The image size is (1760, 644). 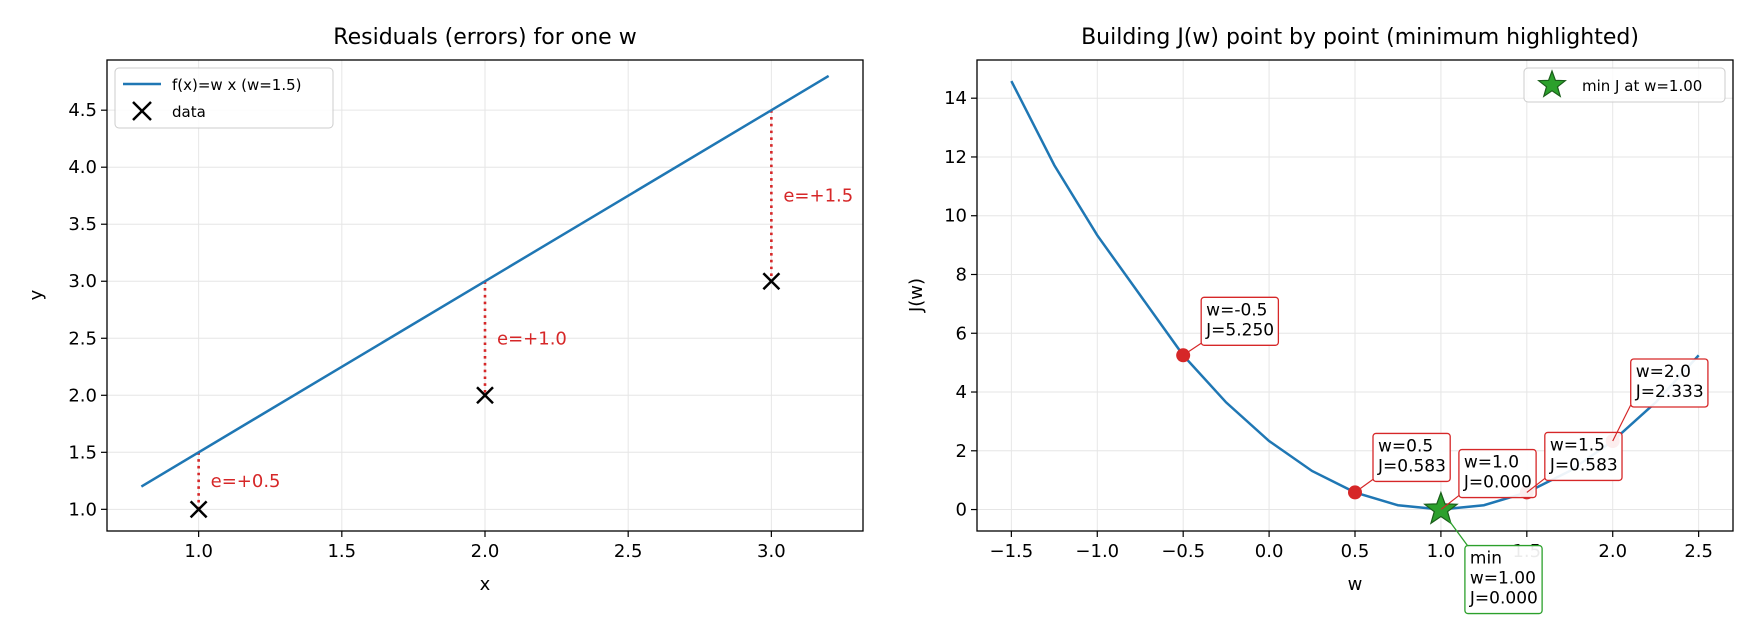 I want to click on right-legend-box, so click(x=1624, y=85).